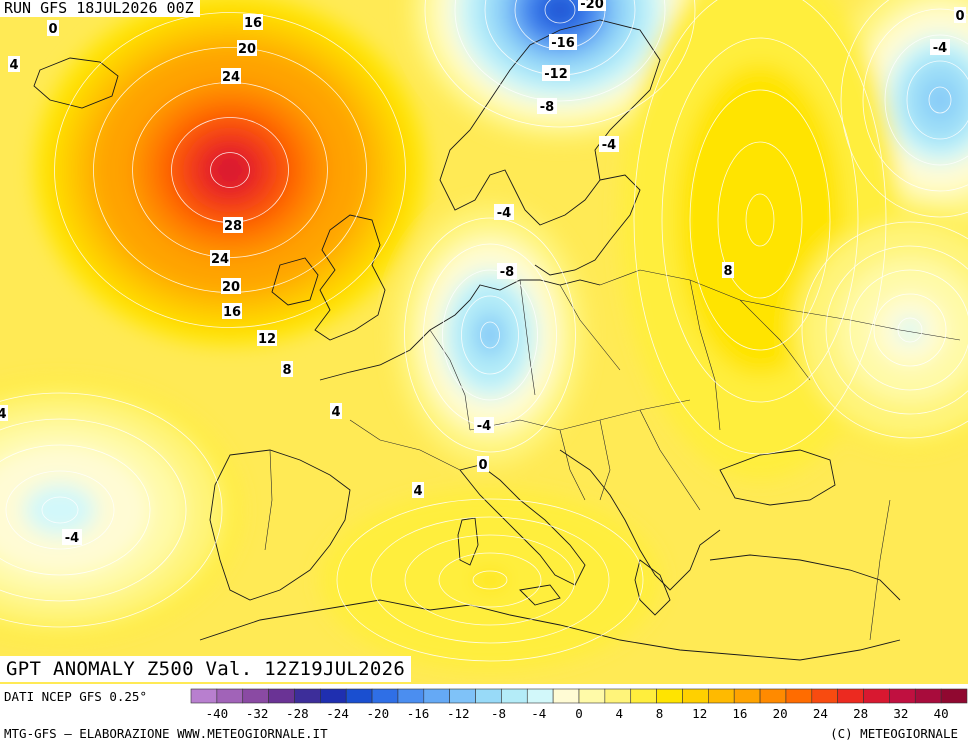 The width and height of the screenshot is (968, 745). I want to click on map-title: GPT ANOMALY Z500 Val. 12Z19JUL2026, so click(206, 669).